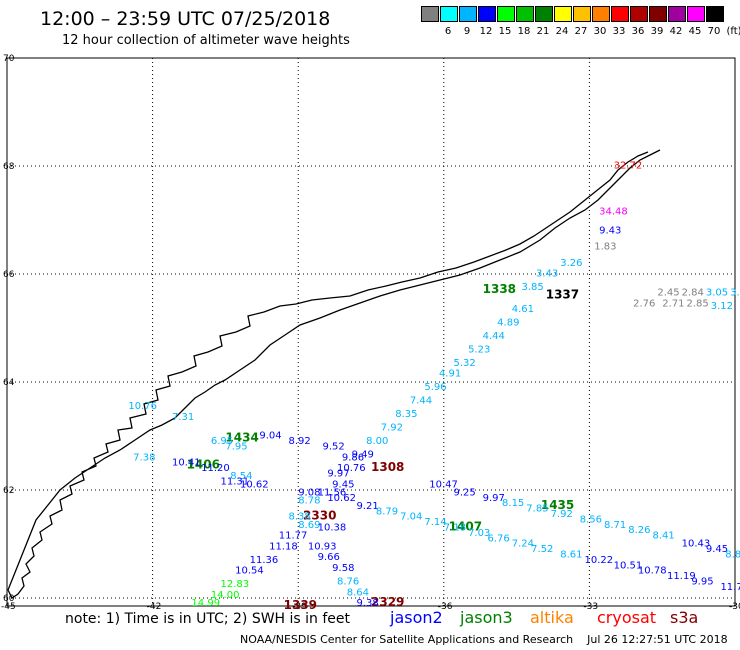 This screenshot has width=740, height=650. I want to click on swh-value-label: 34.48, so click(613, 212).